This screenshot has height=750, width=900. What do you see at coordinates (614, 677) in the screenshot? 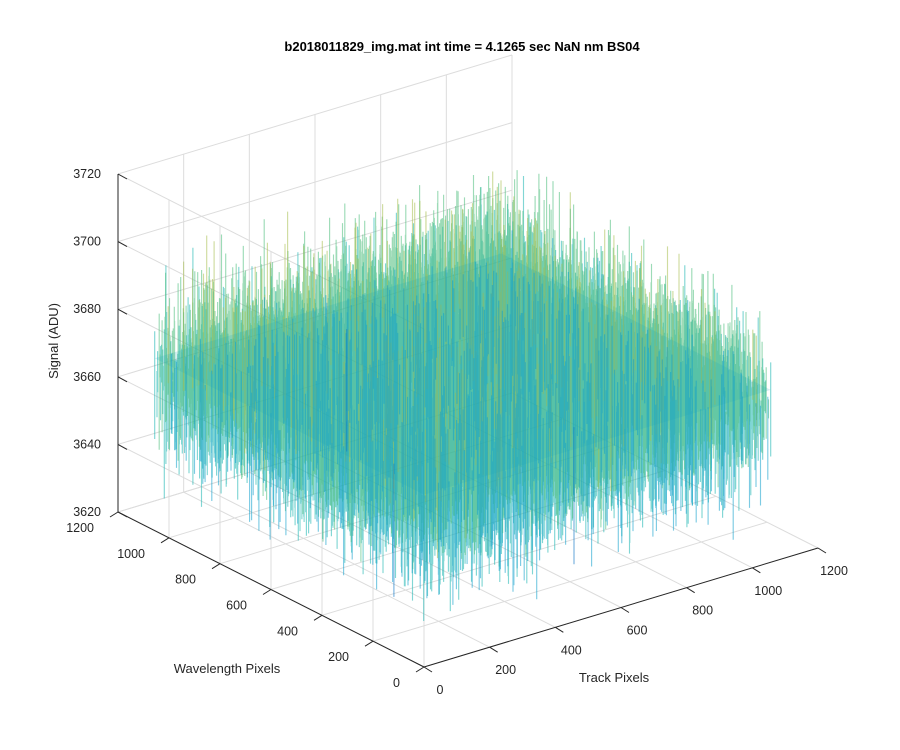
I see `x-axis-label: Track Pixels` at bounding box center [614, 677].